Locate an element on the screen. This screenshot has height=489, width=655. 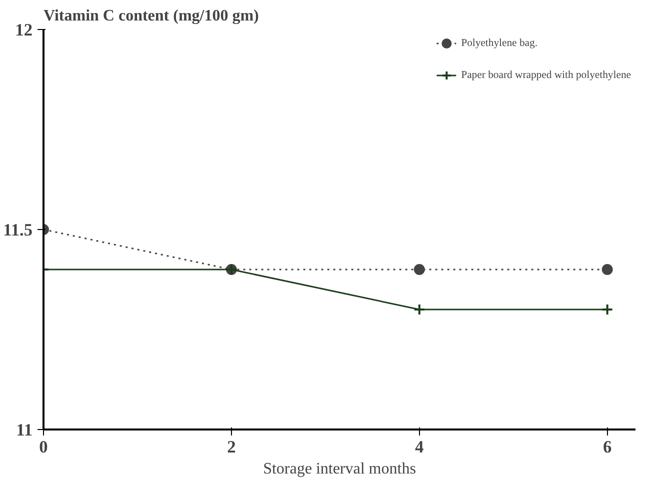
legend-label: Paper board wrapped with polyethylene is located at coordinates (546, 75).